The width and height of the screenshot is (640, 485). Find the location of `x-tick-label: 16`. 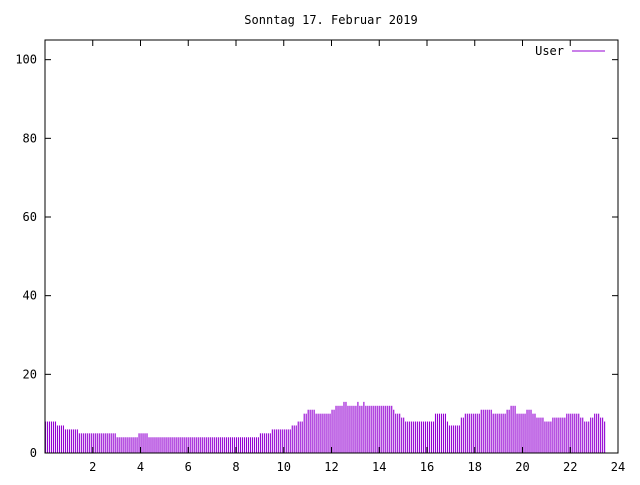

x-tick-label: 16 is located at coordinates (427, 467).